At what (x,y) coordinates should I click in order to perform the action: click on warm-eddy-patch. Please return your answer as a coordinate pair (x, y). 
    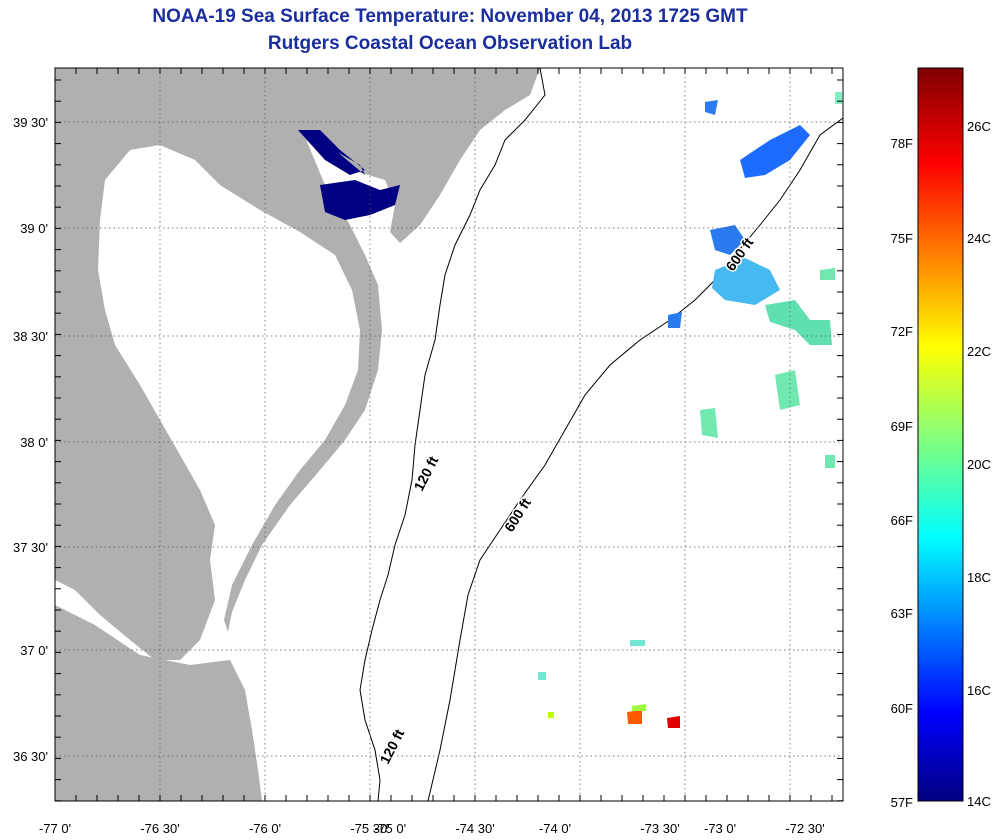
    Looking at the image, I should click on (634, 717).